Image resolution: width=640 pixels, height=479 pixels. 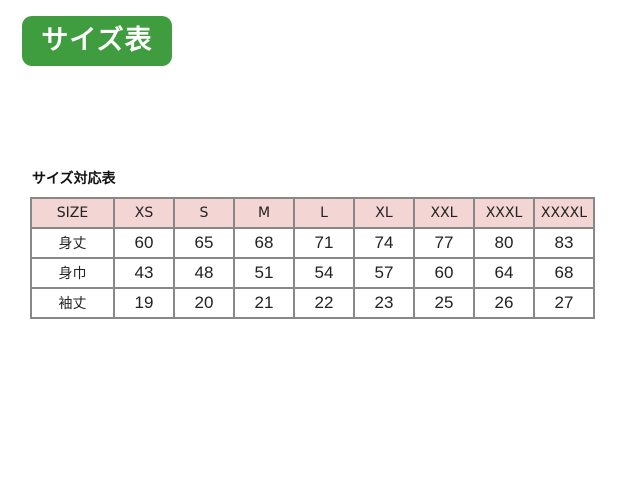 What do you see at coordinates (504, 303) in the screenshot?
I see `table-cell: 26` at bounding box center [504, 303].